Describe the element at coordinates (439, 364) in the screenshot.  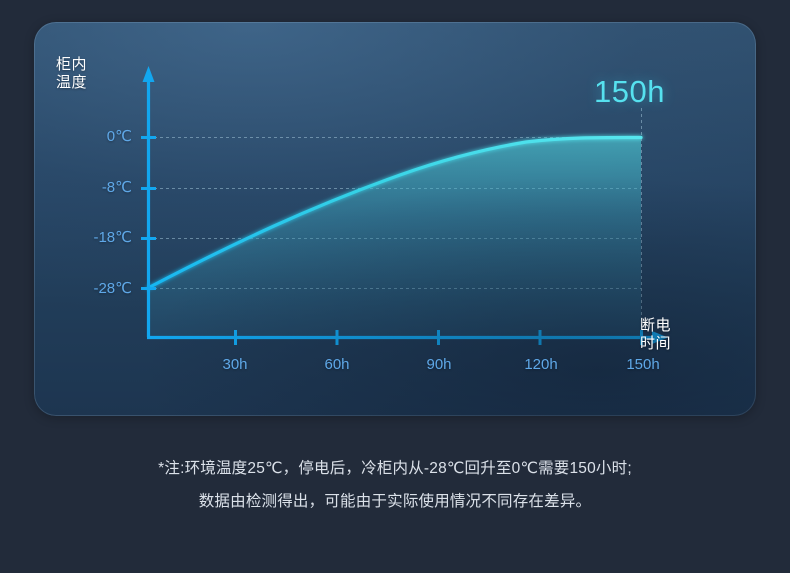
I see `x-tick-label-90h: 90h` at that location.